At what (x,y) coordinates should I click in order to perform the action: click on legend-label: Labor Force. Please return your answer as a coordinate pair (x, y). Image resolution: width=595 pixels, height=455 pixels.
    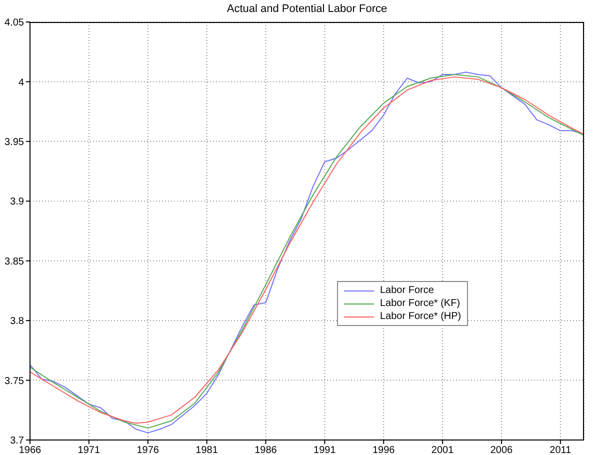
    Looking at the image, I should click on (407, 290).